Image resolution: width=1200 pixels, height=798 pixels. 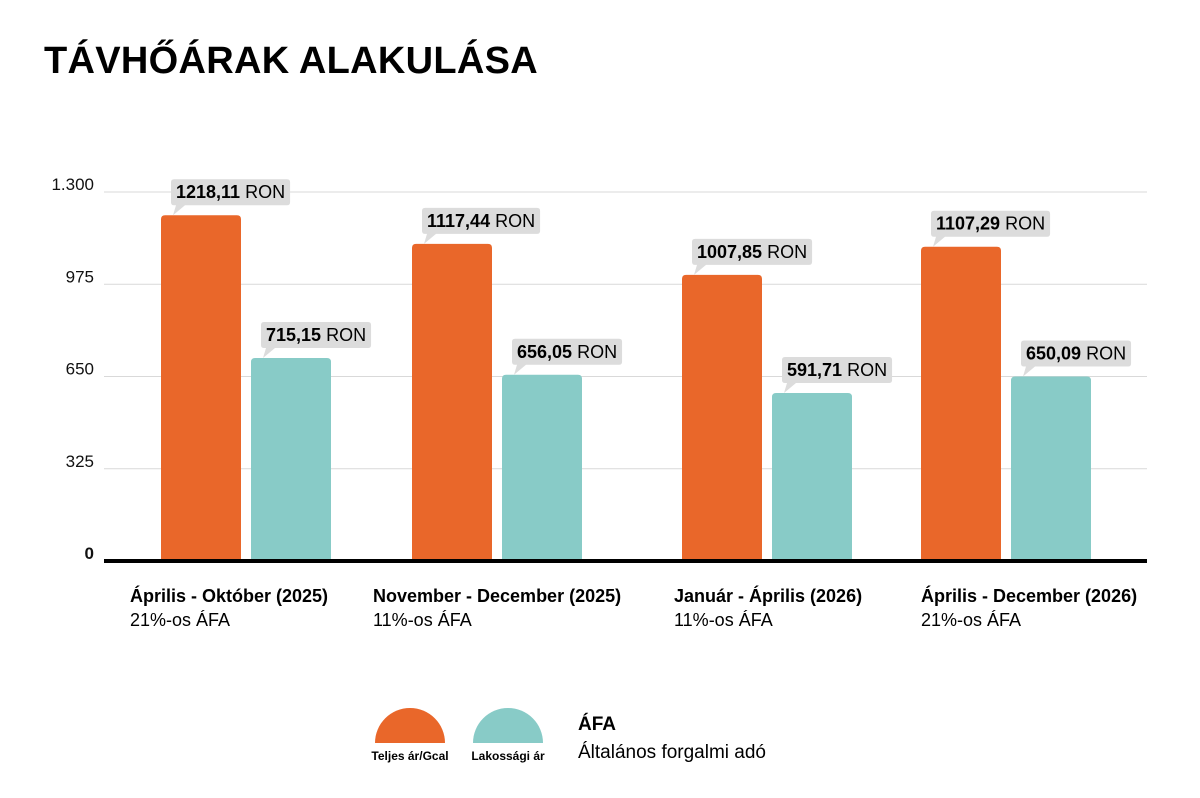 What do you see at coordinates (291, 61) in the screenshot?
I see `page-title: TÁVHŐÁRAK ALAKULÁSA` at bounding box center [291, 61].